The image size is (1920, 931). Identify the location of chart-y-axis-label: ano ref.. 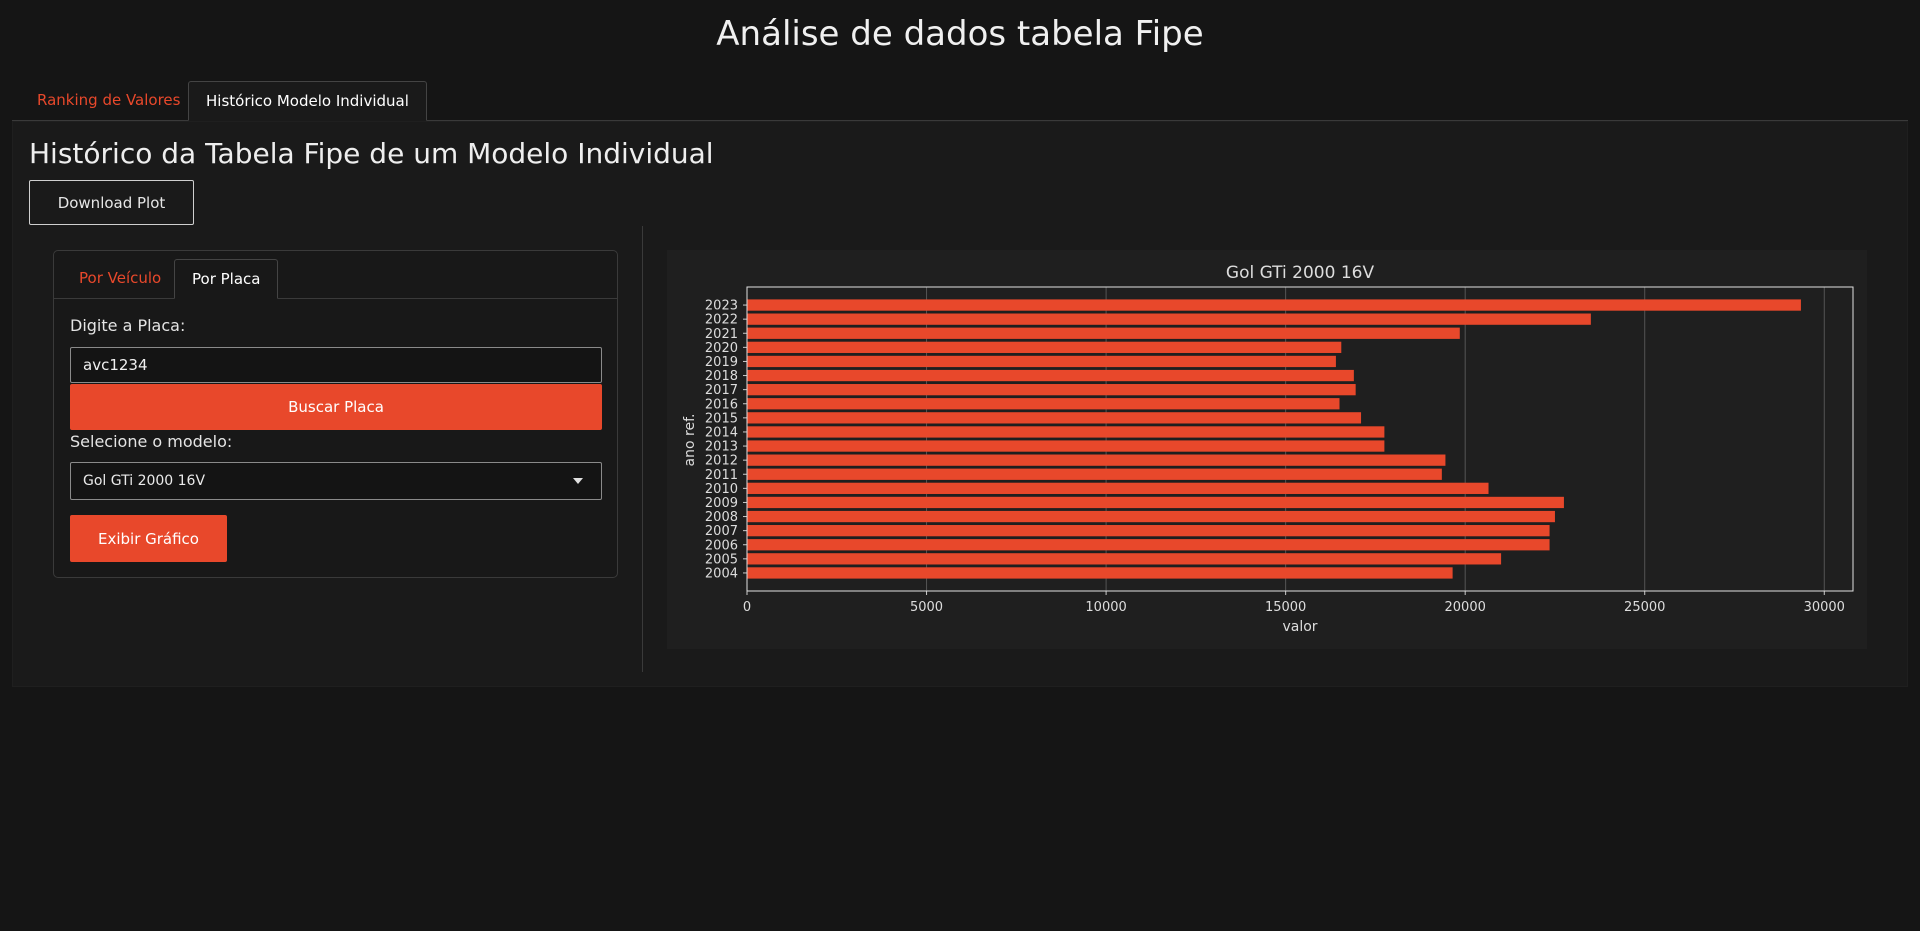
(690, 440).